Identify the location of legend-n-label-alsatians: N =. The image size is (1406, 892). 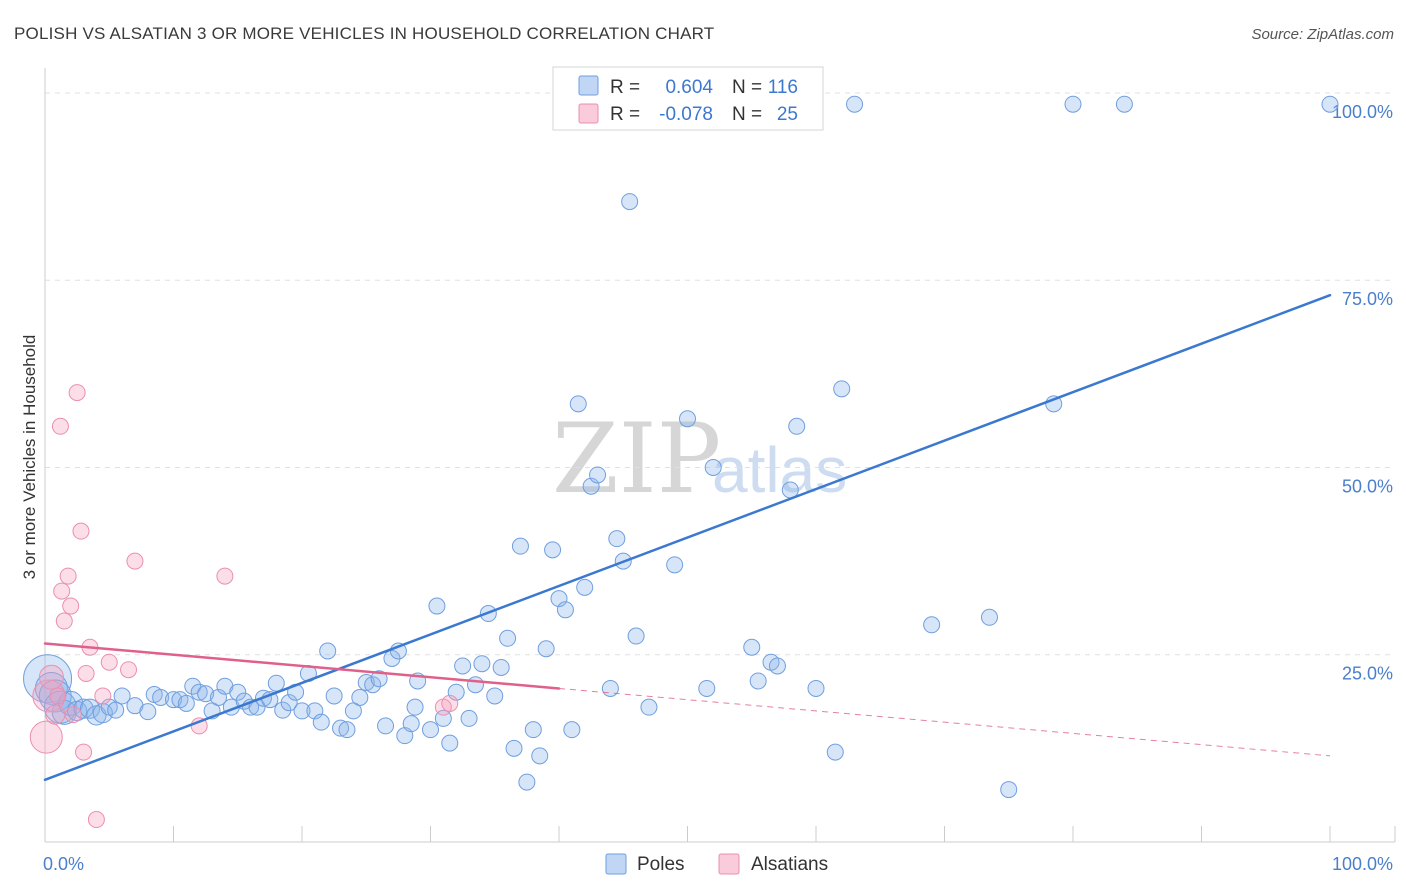
(747, 114).